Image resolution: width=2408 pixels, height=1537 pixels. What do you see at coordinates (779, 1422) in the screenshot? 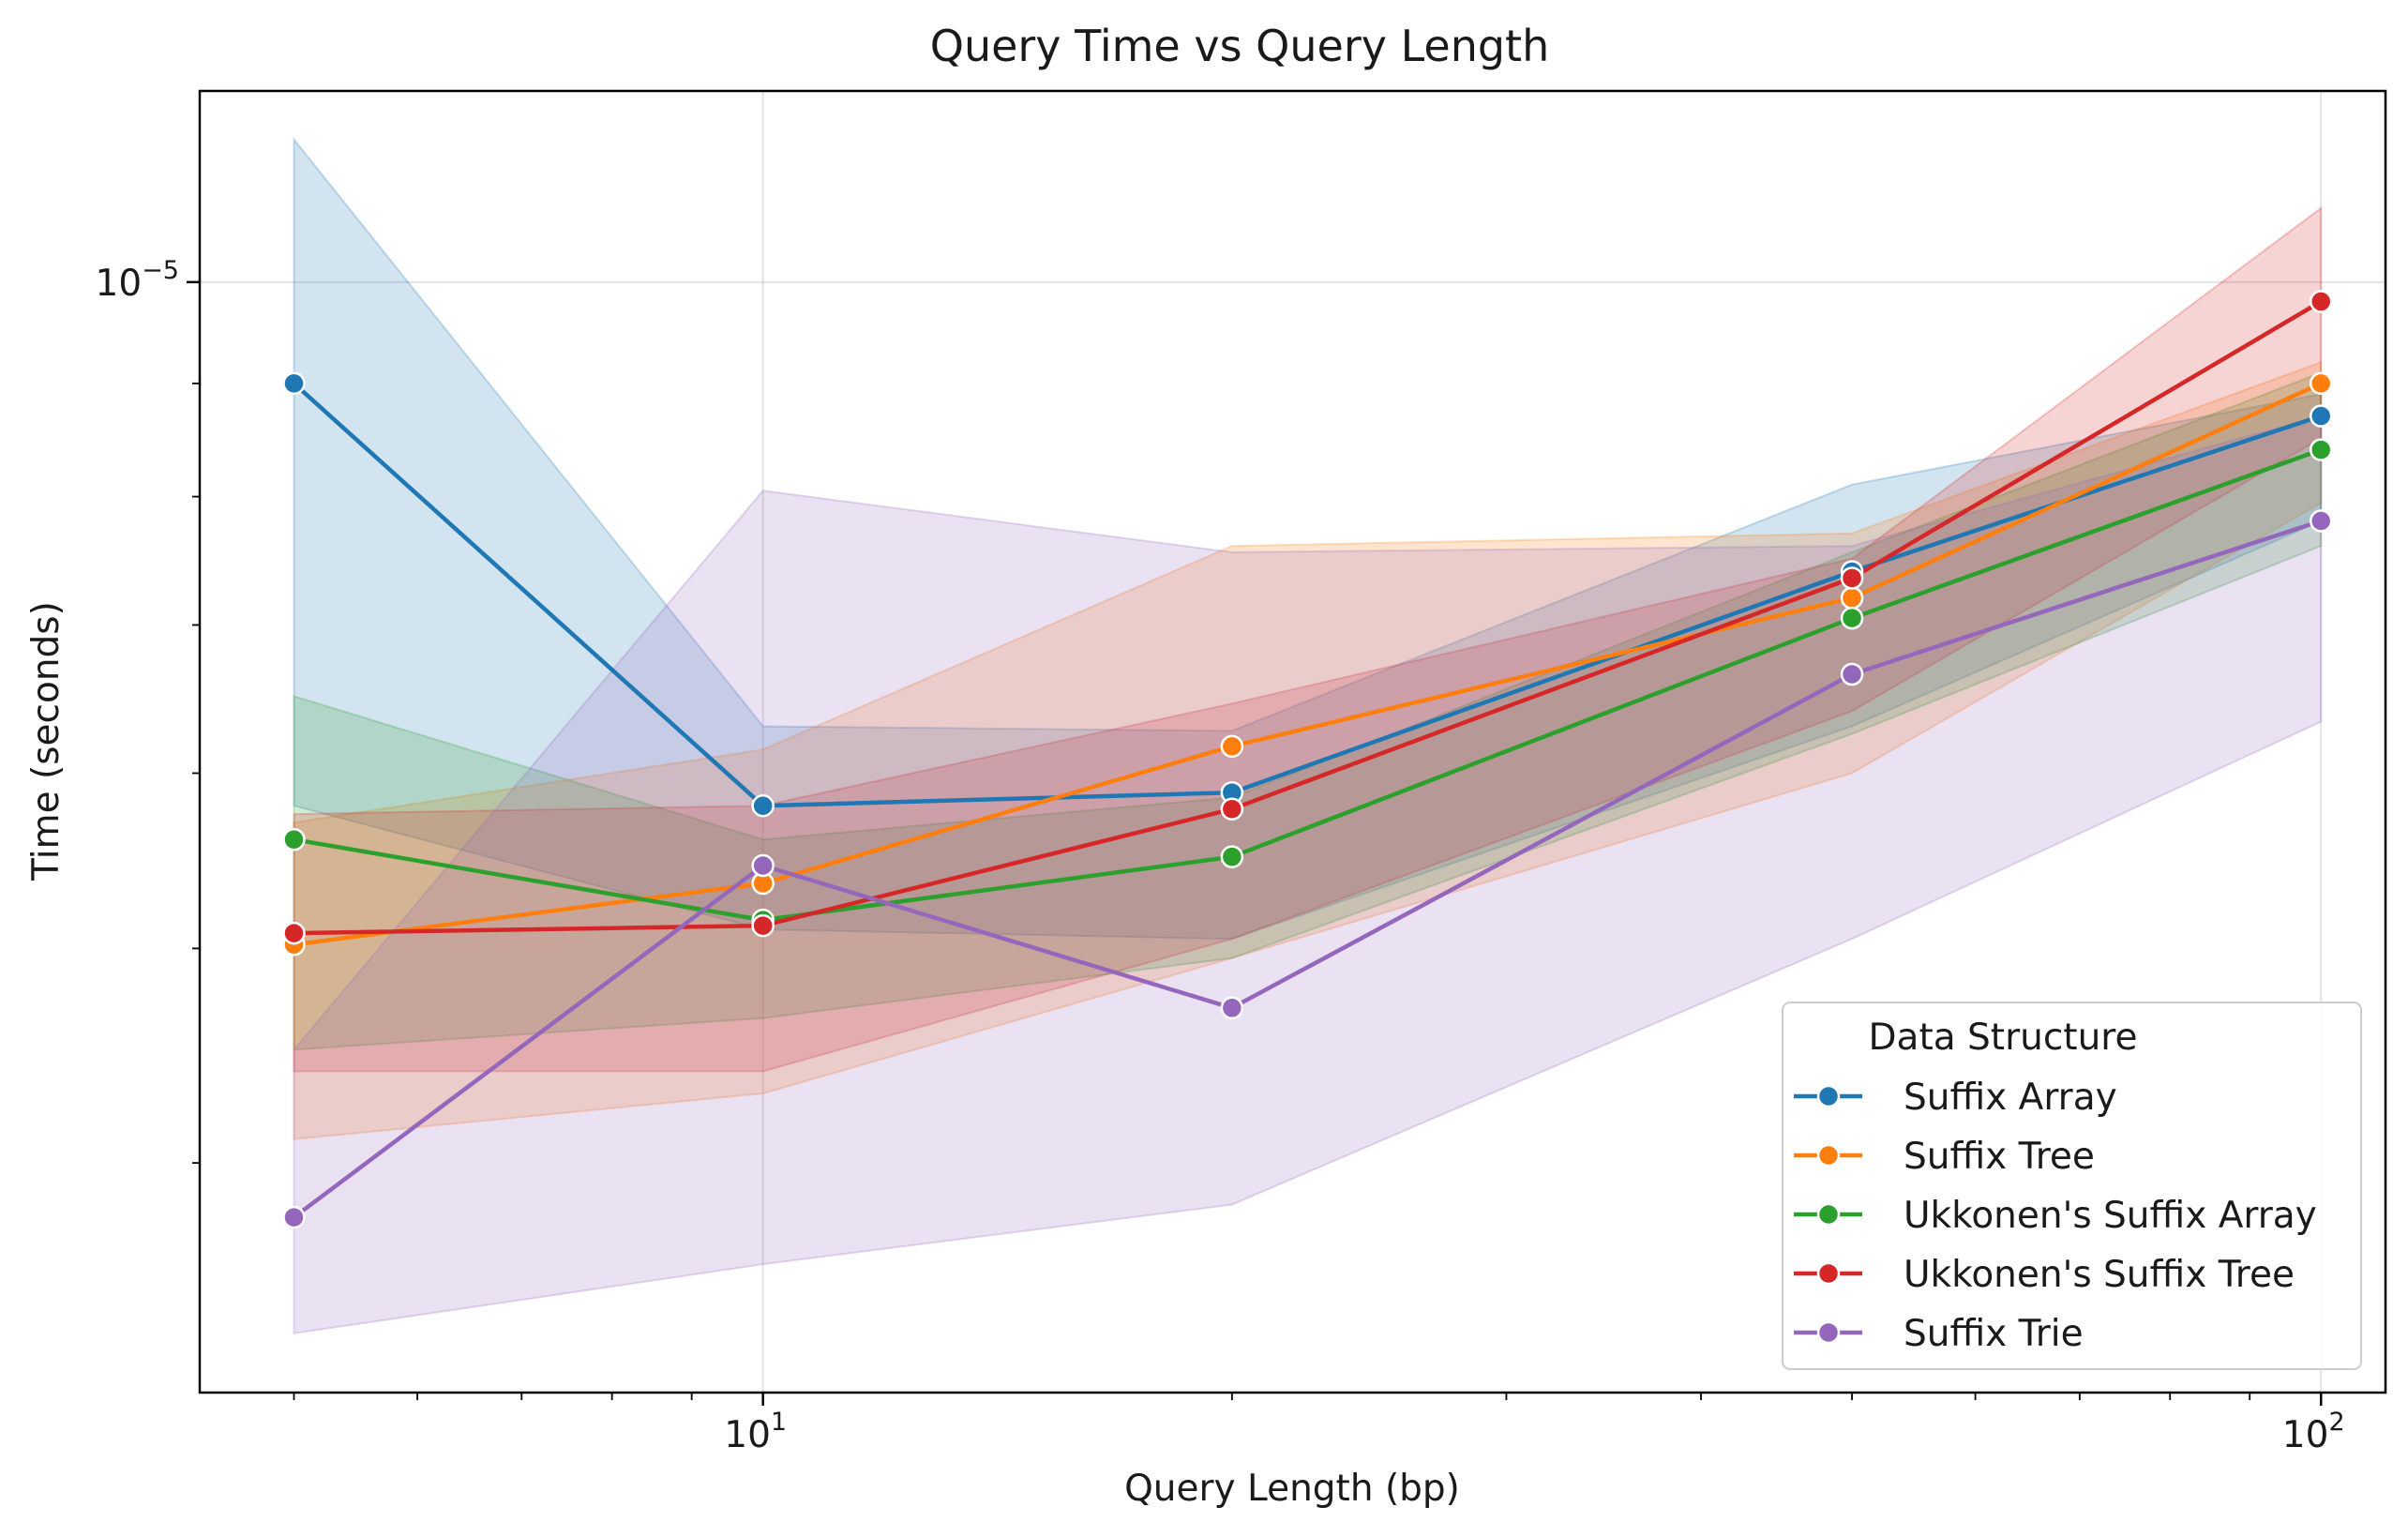
I see `x-tick-label-exponent: 1` at bounding box center [779, 1422].